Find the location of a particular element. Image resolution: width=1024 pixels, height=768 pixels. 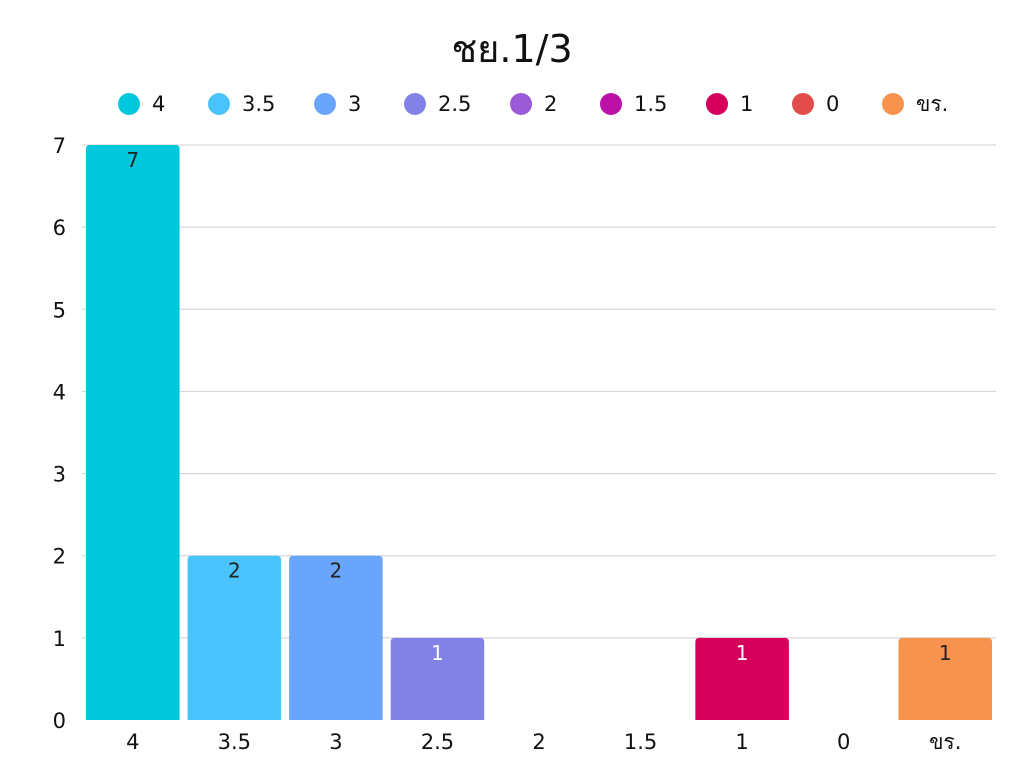

x-tick-label: 3 is located at coordinates (335, 742).